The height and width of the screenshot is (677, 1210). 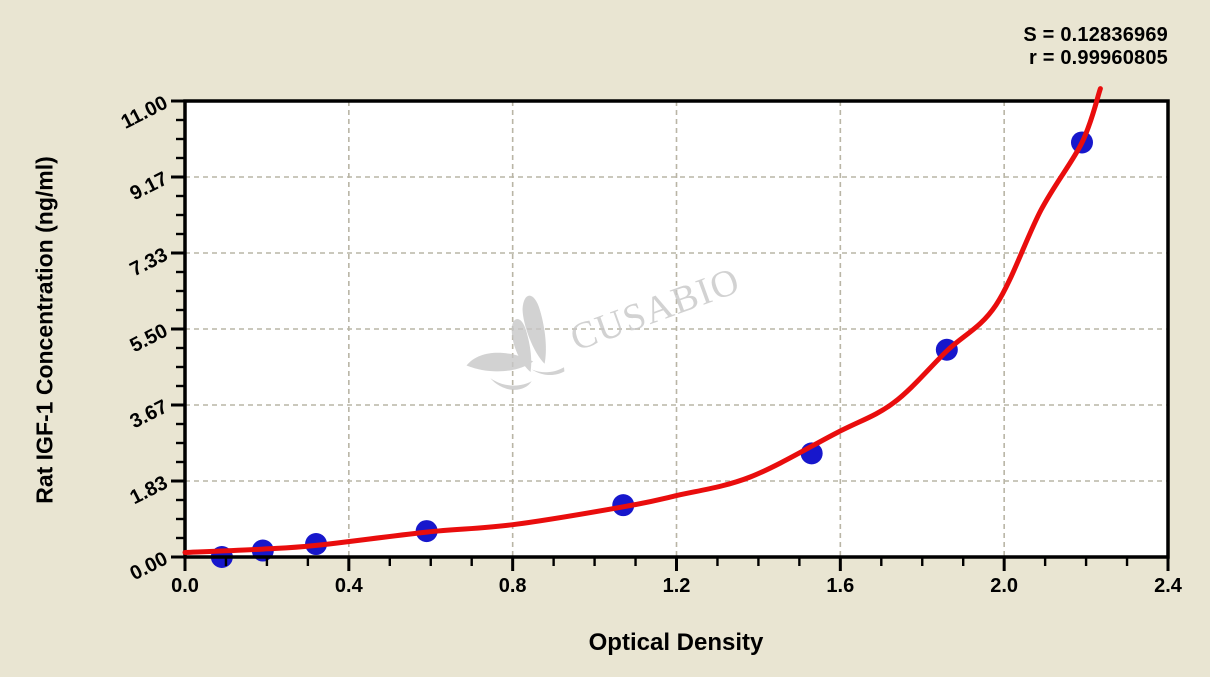 I want to click on x-tick-label: 0.8, so click(x=513, y=586).